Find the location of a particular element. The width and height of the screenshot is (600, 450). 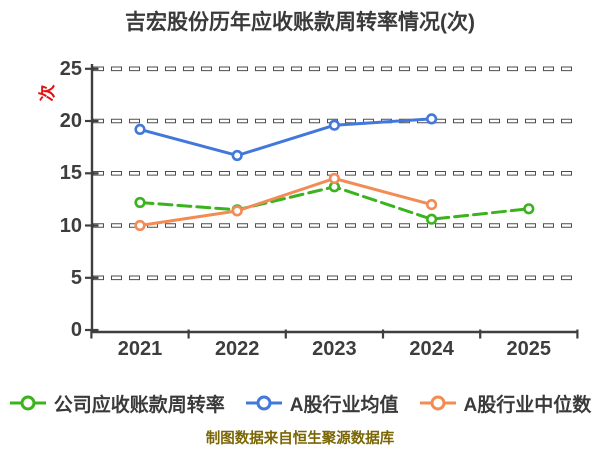

chart-title: 吉宏股份历年应收账款周转率情况(次) is located at coordinates (300, 22).